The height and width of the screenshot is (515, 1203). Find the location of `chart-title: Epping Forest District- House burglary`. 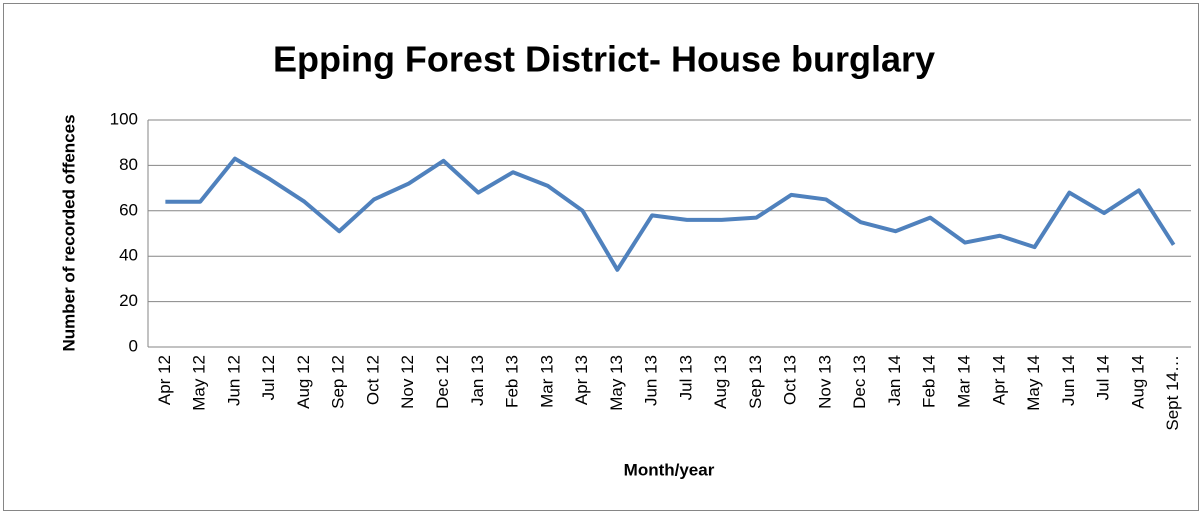

chart-title: Epping Forest District- House burglary is located at coordinates (604, 59).